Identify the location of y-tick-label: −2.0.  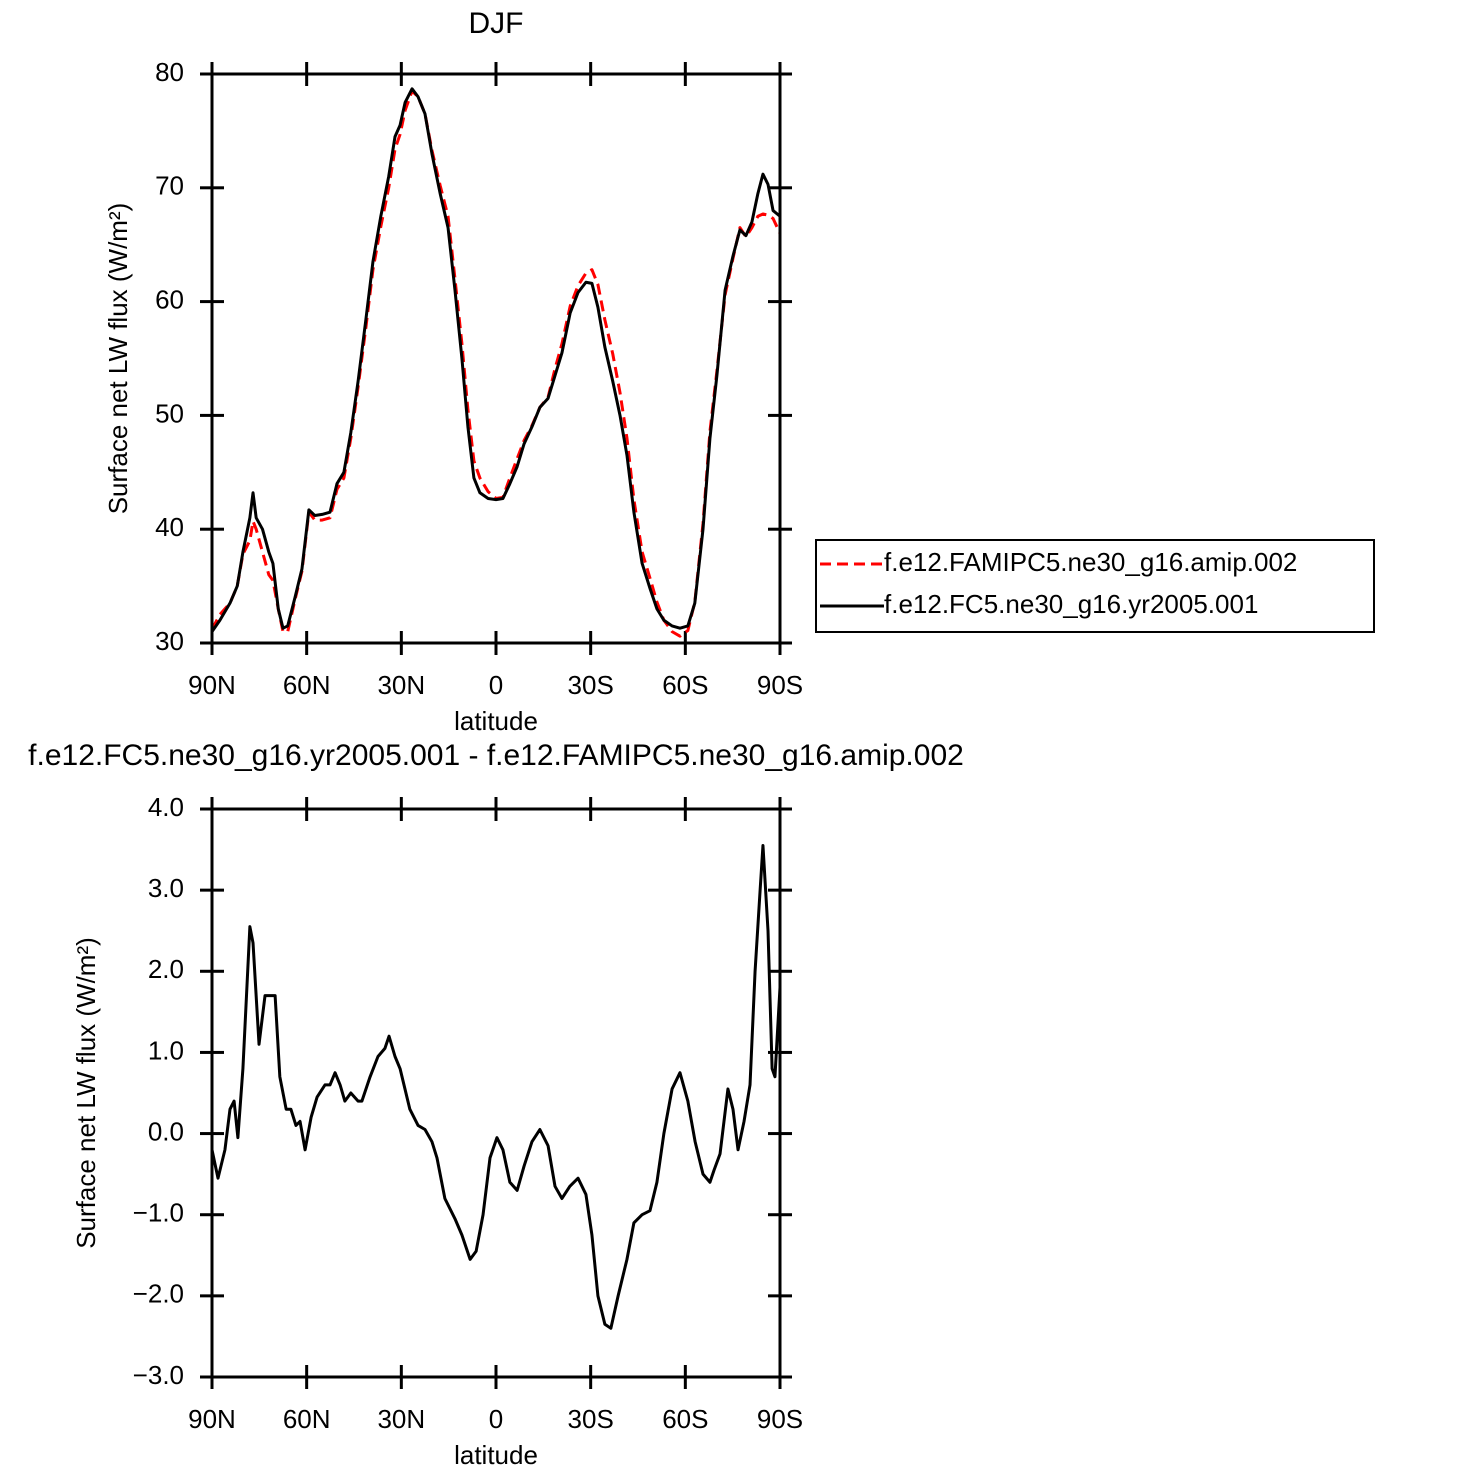
(158, 1294).